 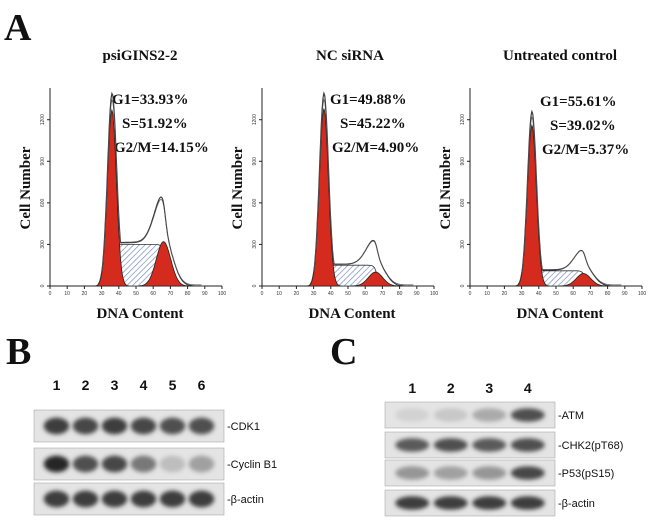 I want to click on x-axis-title: DNA Content, so click(x=559, y=314).